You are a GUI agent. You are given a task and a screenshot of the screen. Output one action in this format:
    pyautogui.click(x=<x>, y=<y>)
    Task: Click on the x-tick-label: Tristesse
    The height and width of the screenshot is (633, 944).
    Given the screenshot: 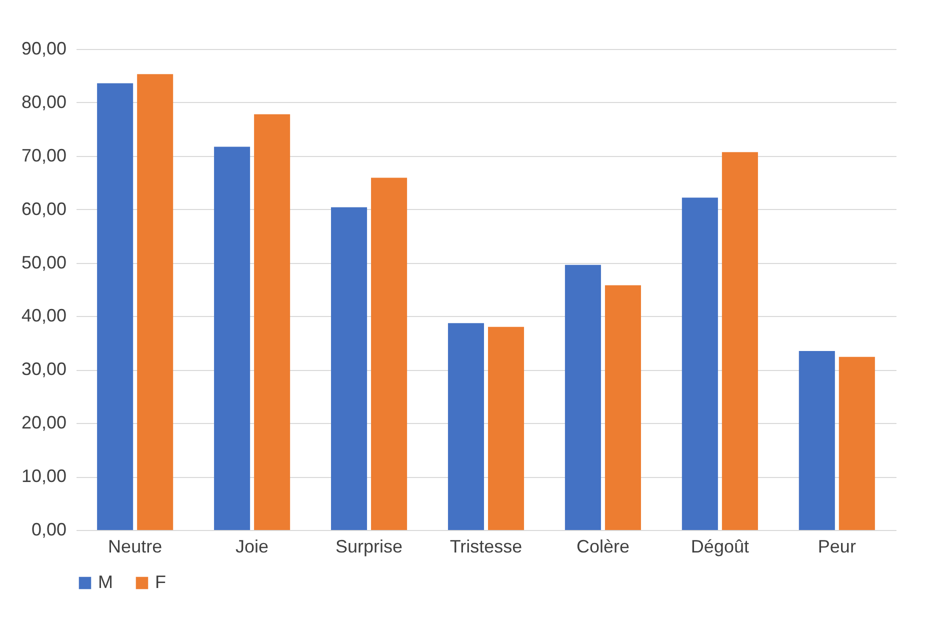 What is the action you would take?
    pyautogui.click(x=486, y=546)
    